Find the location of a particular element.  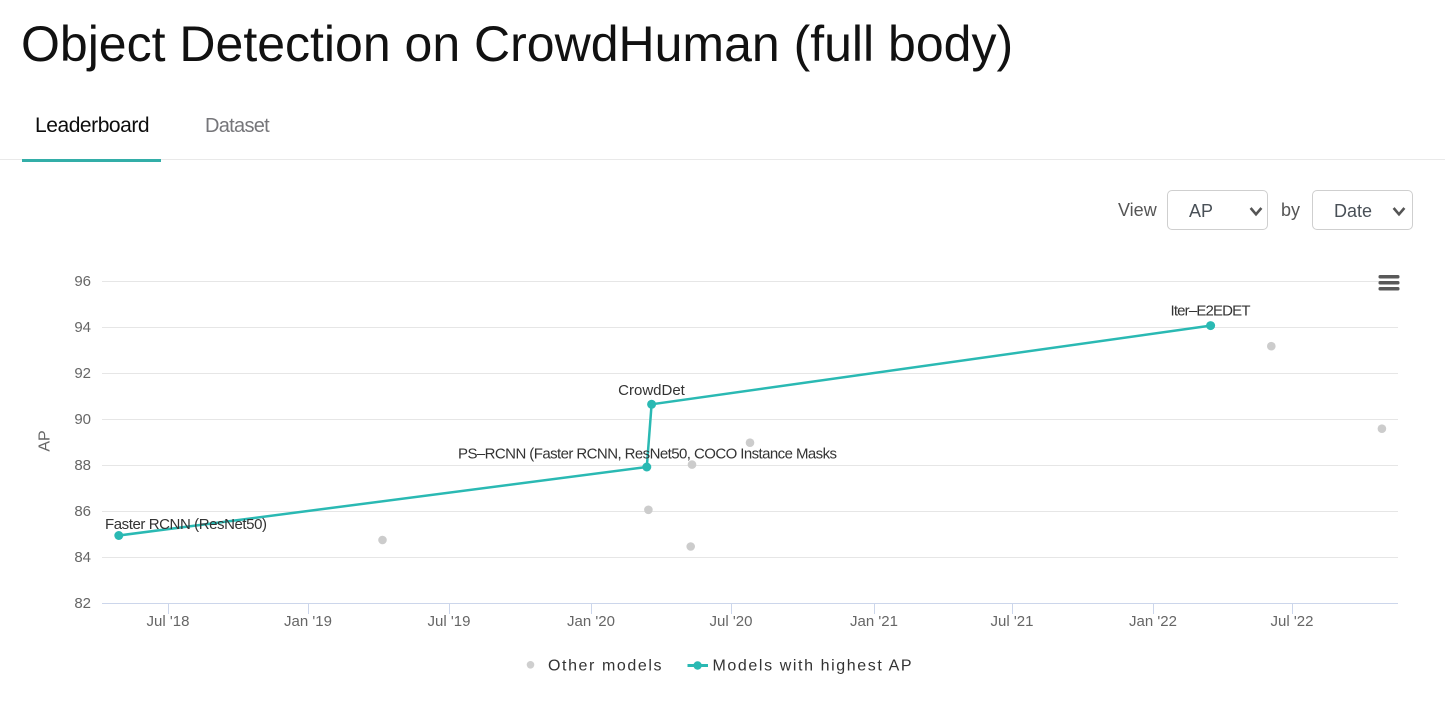

svg-text: Jan '19 is located at coordinates (308, 621).